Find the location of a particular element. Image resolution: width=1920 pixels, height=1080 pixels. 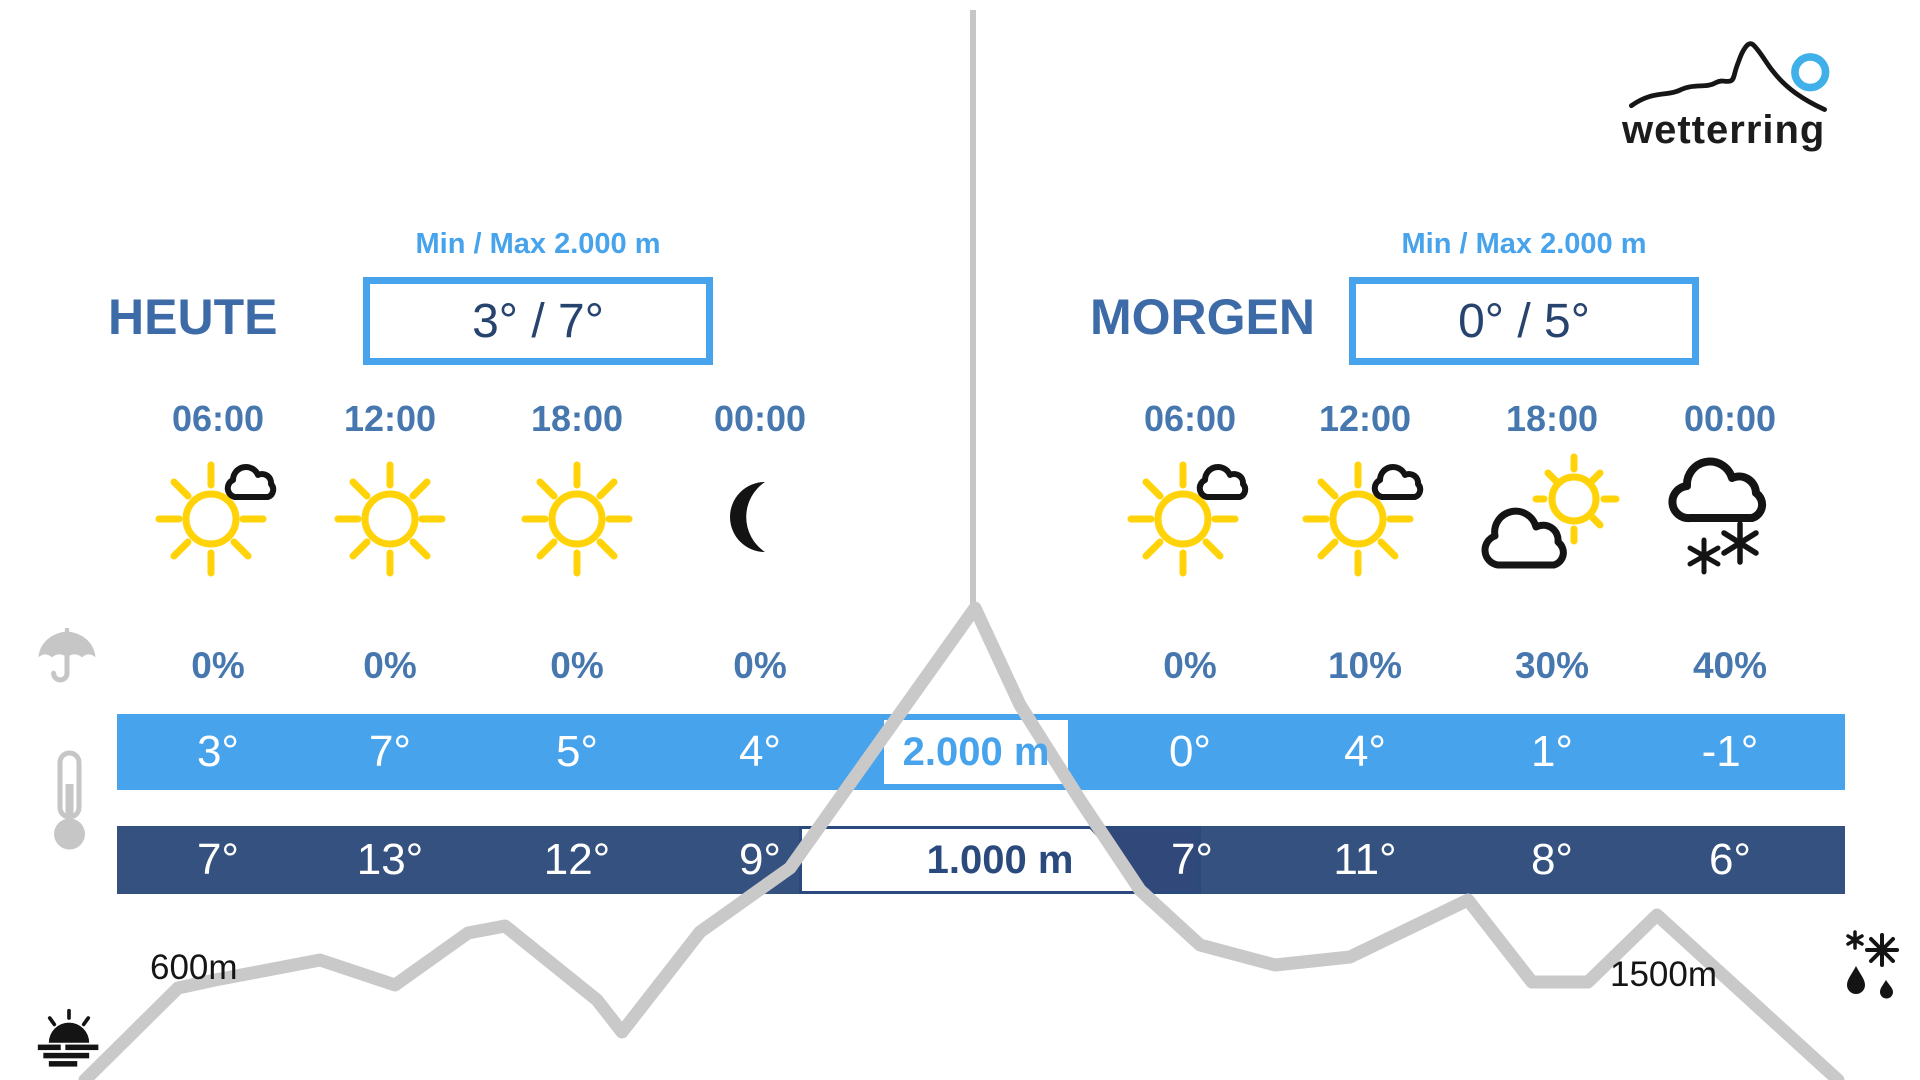

elevation-marker-left: 600m is located at coordinates (194, 967).